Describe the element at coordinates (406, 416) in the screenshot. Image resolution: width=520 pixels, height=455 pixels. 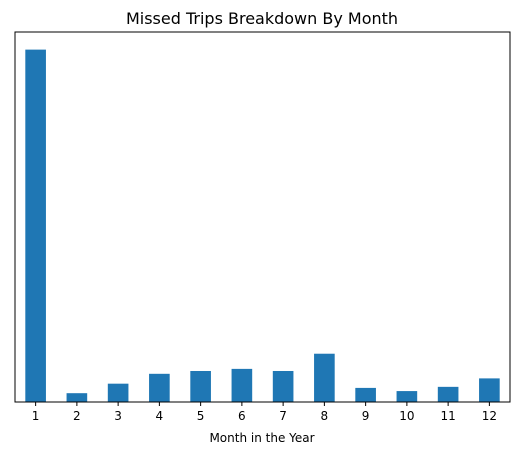
I see `x-tick-label-10: 10` at that location.